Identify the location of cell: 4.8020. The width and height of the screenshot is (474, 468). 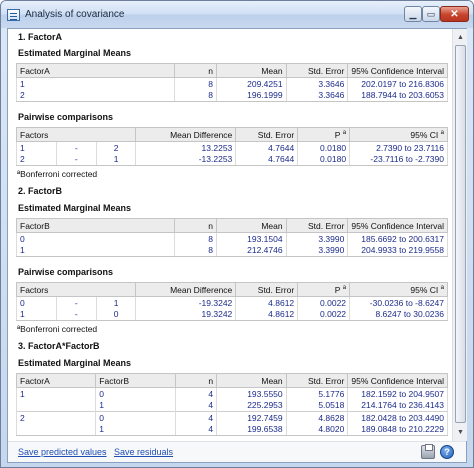
(317, 429).